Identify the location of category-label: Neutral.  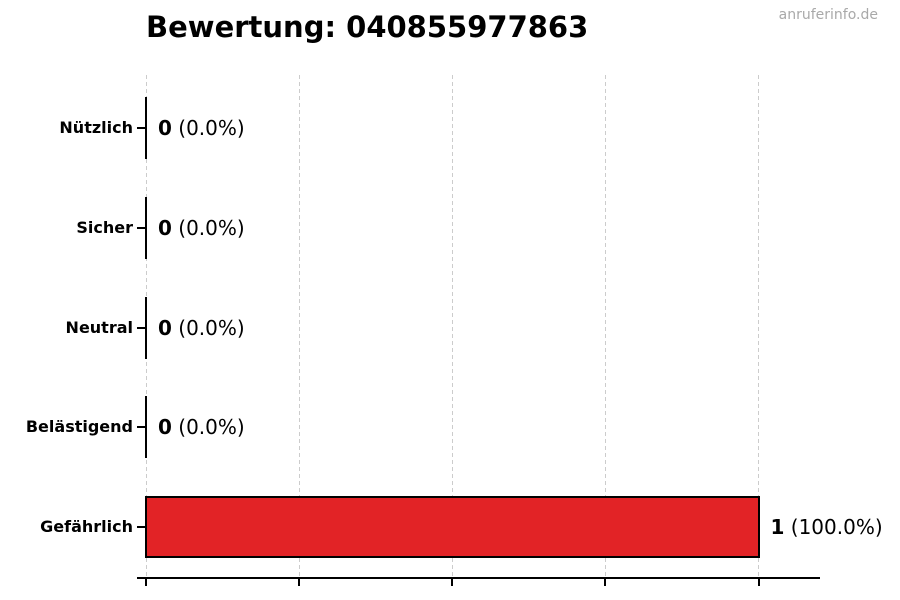
(99, 327).